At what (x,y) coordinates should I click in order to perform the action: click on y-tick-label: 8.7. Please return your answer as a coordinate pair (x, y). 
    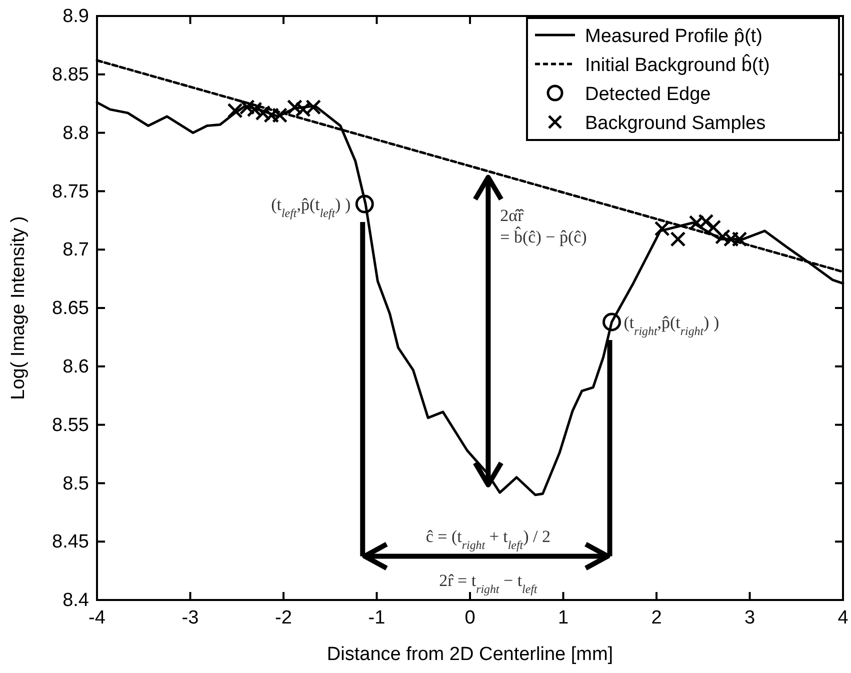
    Looking at the image, I should click on (75, 250).